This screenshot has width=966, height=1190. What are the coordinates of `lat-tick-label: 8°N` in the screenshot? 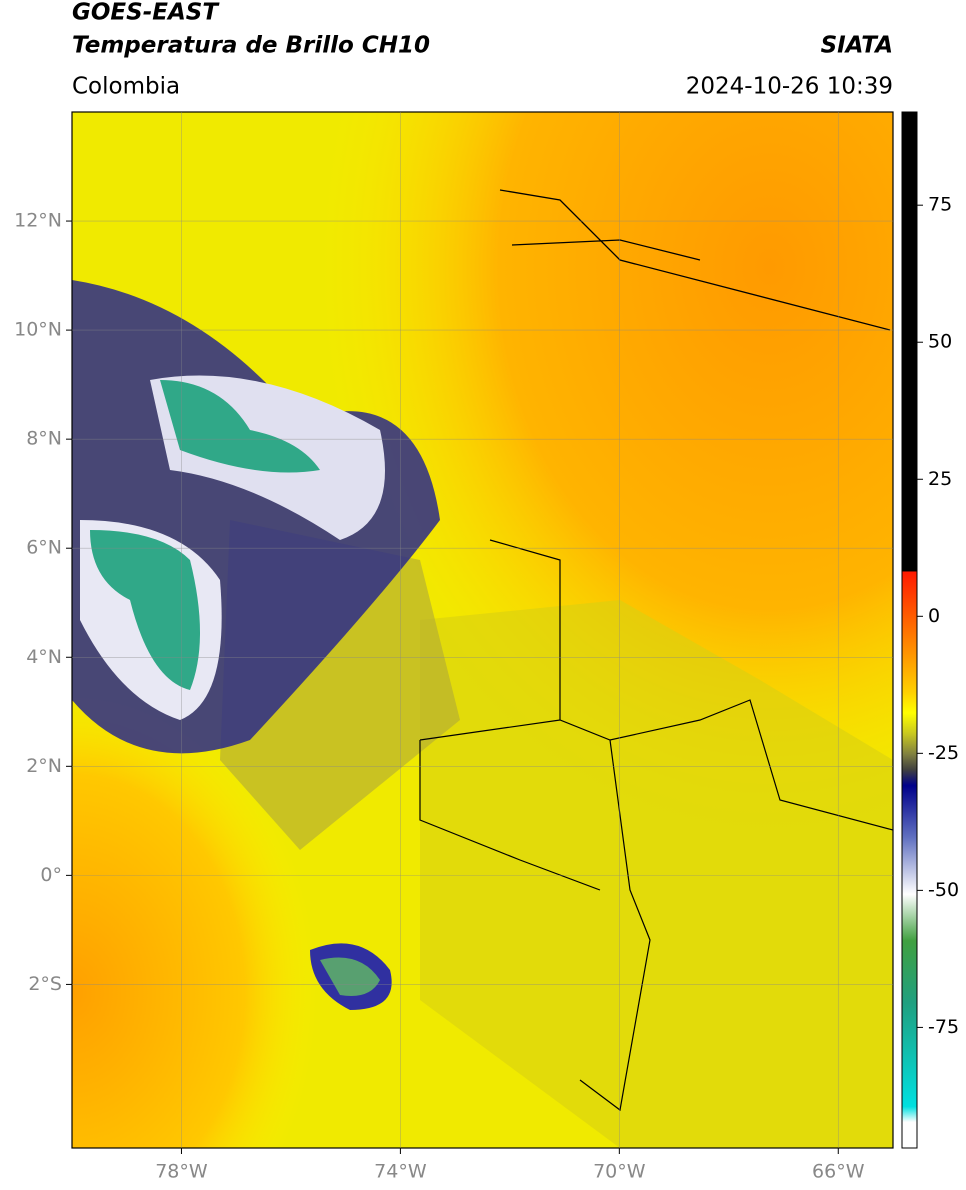 It's located at (44, 439).